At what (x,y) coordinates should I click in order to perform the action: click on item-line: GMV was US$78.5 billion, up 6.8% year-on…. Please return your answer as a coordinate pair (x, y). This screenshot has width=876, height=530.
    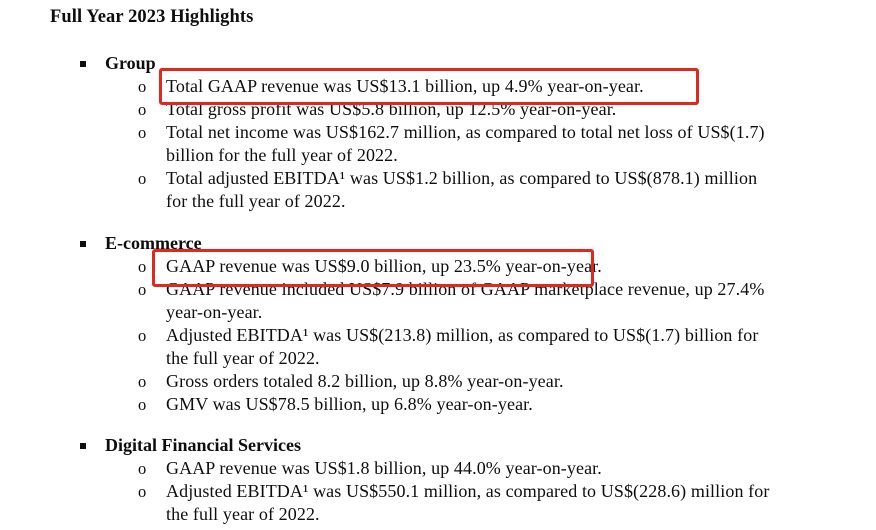
    Looking at the image, I should click on (349, 404).